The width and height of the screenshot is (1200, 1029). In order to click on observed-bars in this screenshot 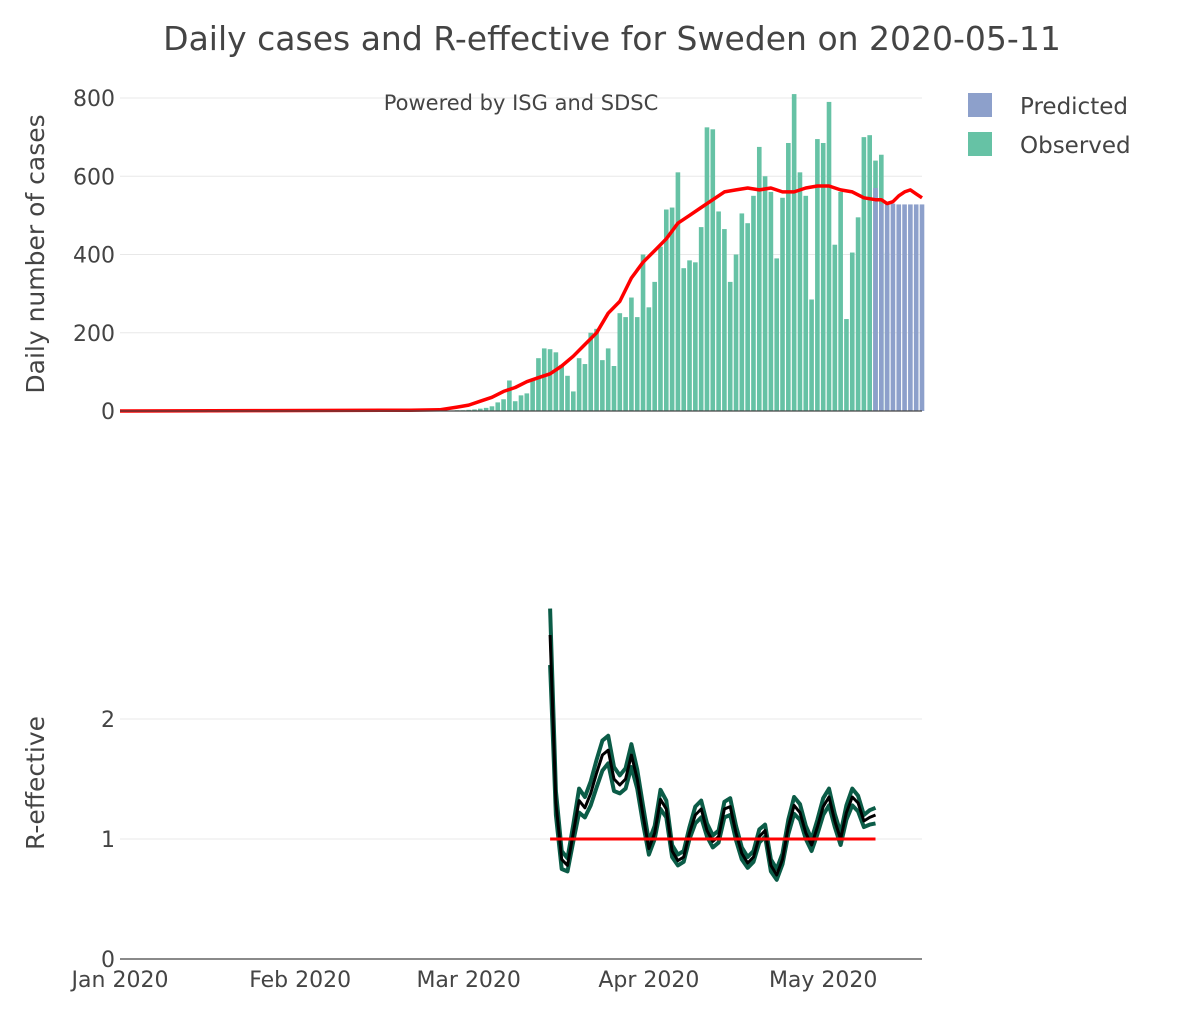, I will do `click(666, 253)`.